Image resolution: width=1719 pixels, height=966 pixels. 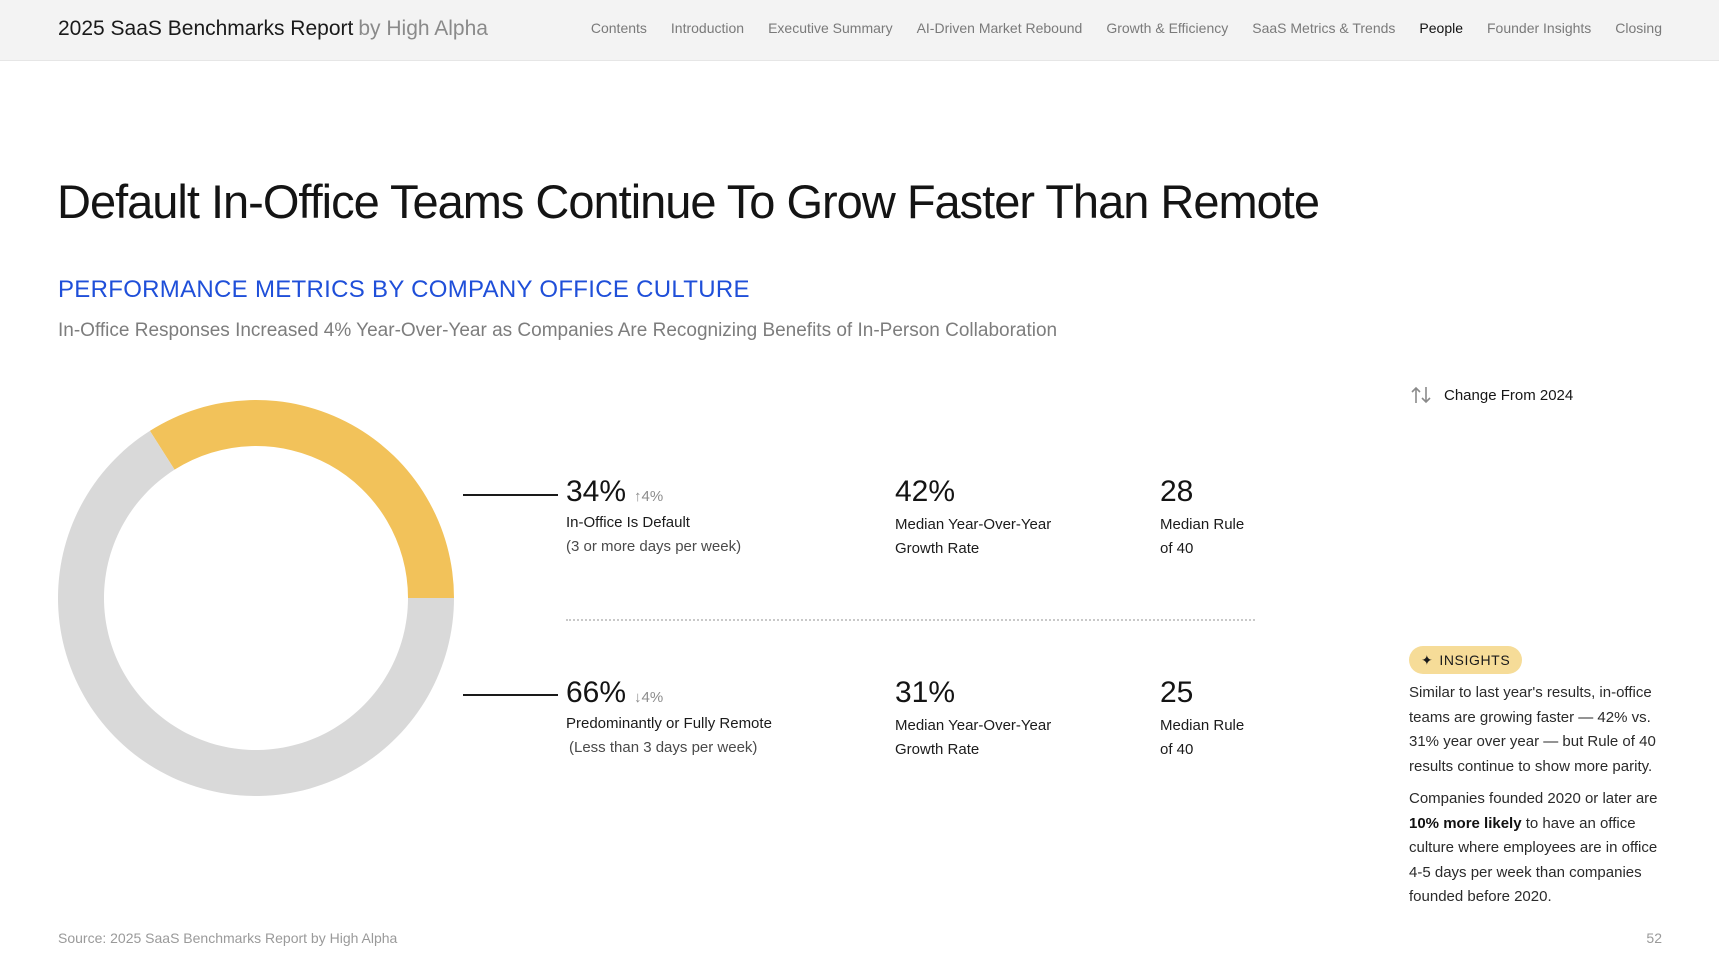 What do you see at coordinates (1533, 798) in the screenshot?
I see `insight-paragraph-2-pre: Companies founded 2020 or later are` at bounding box center [1533, 798].